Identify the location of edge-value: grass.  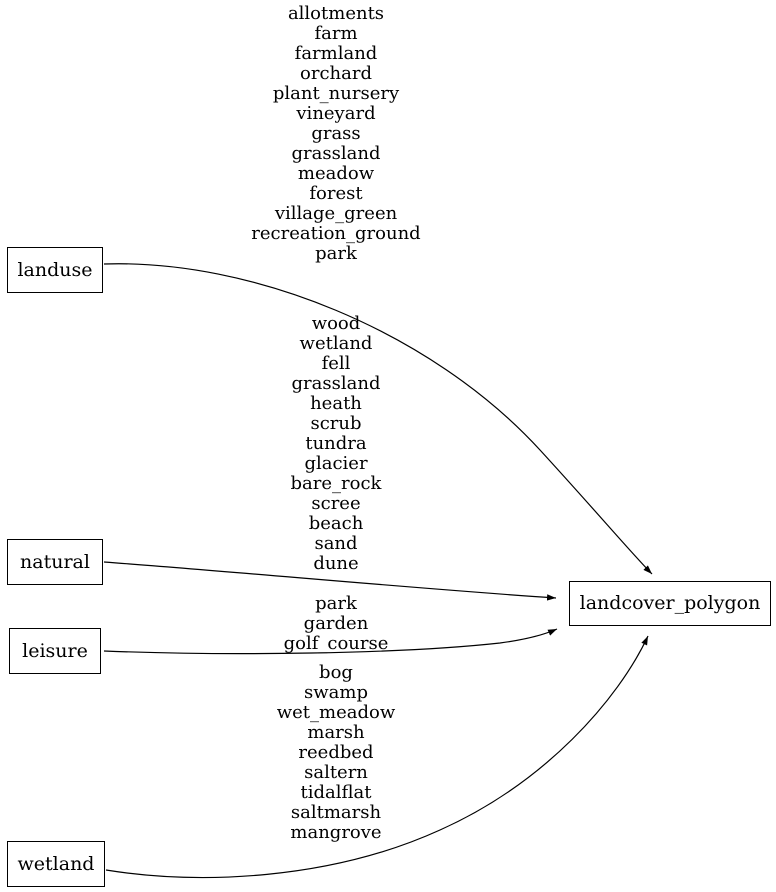
(336, 133).